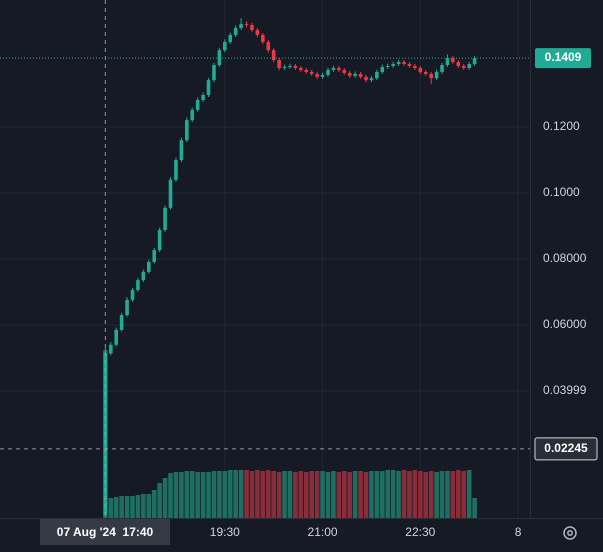  What do you see at coordinates (565, 390) in the screenshot?
I see `y-tick-label: 0.03999` at bounding box center [565, 390].